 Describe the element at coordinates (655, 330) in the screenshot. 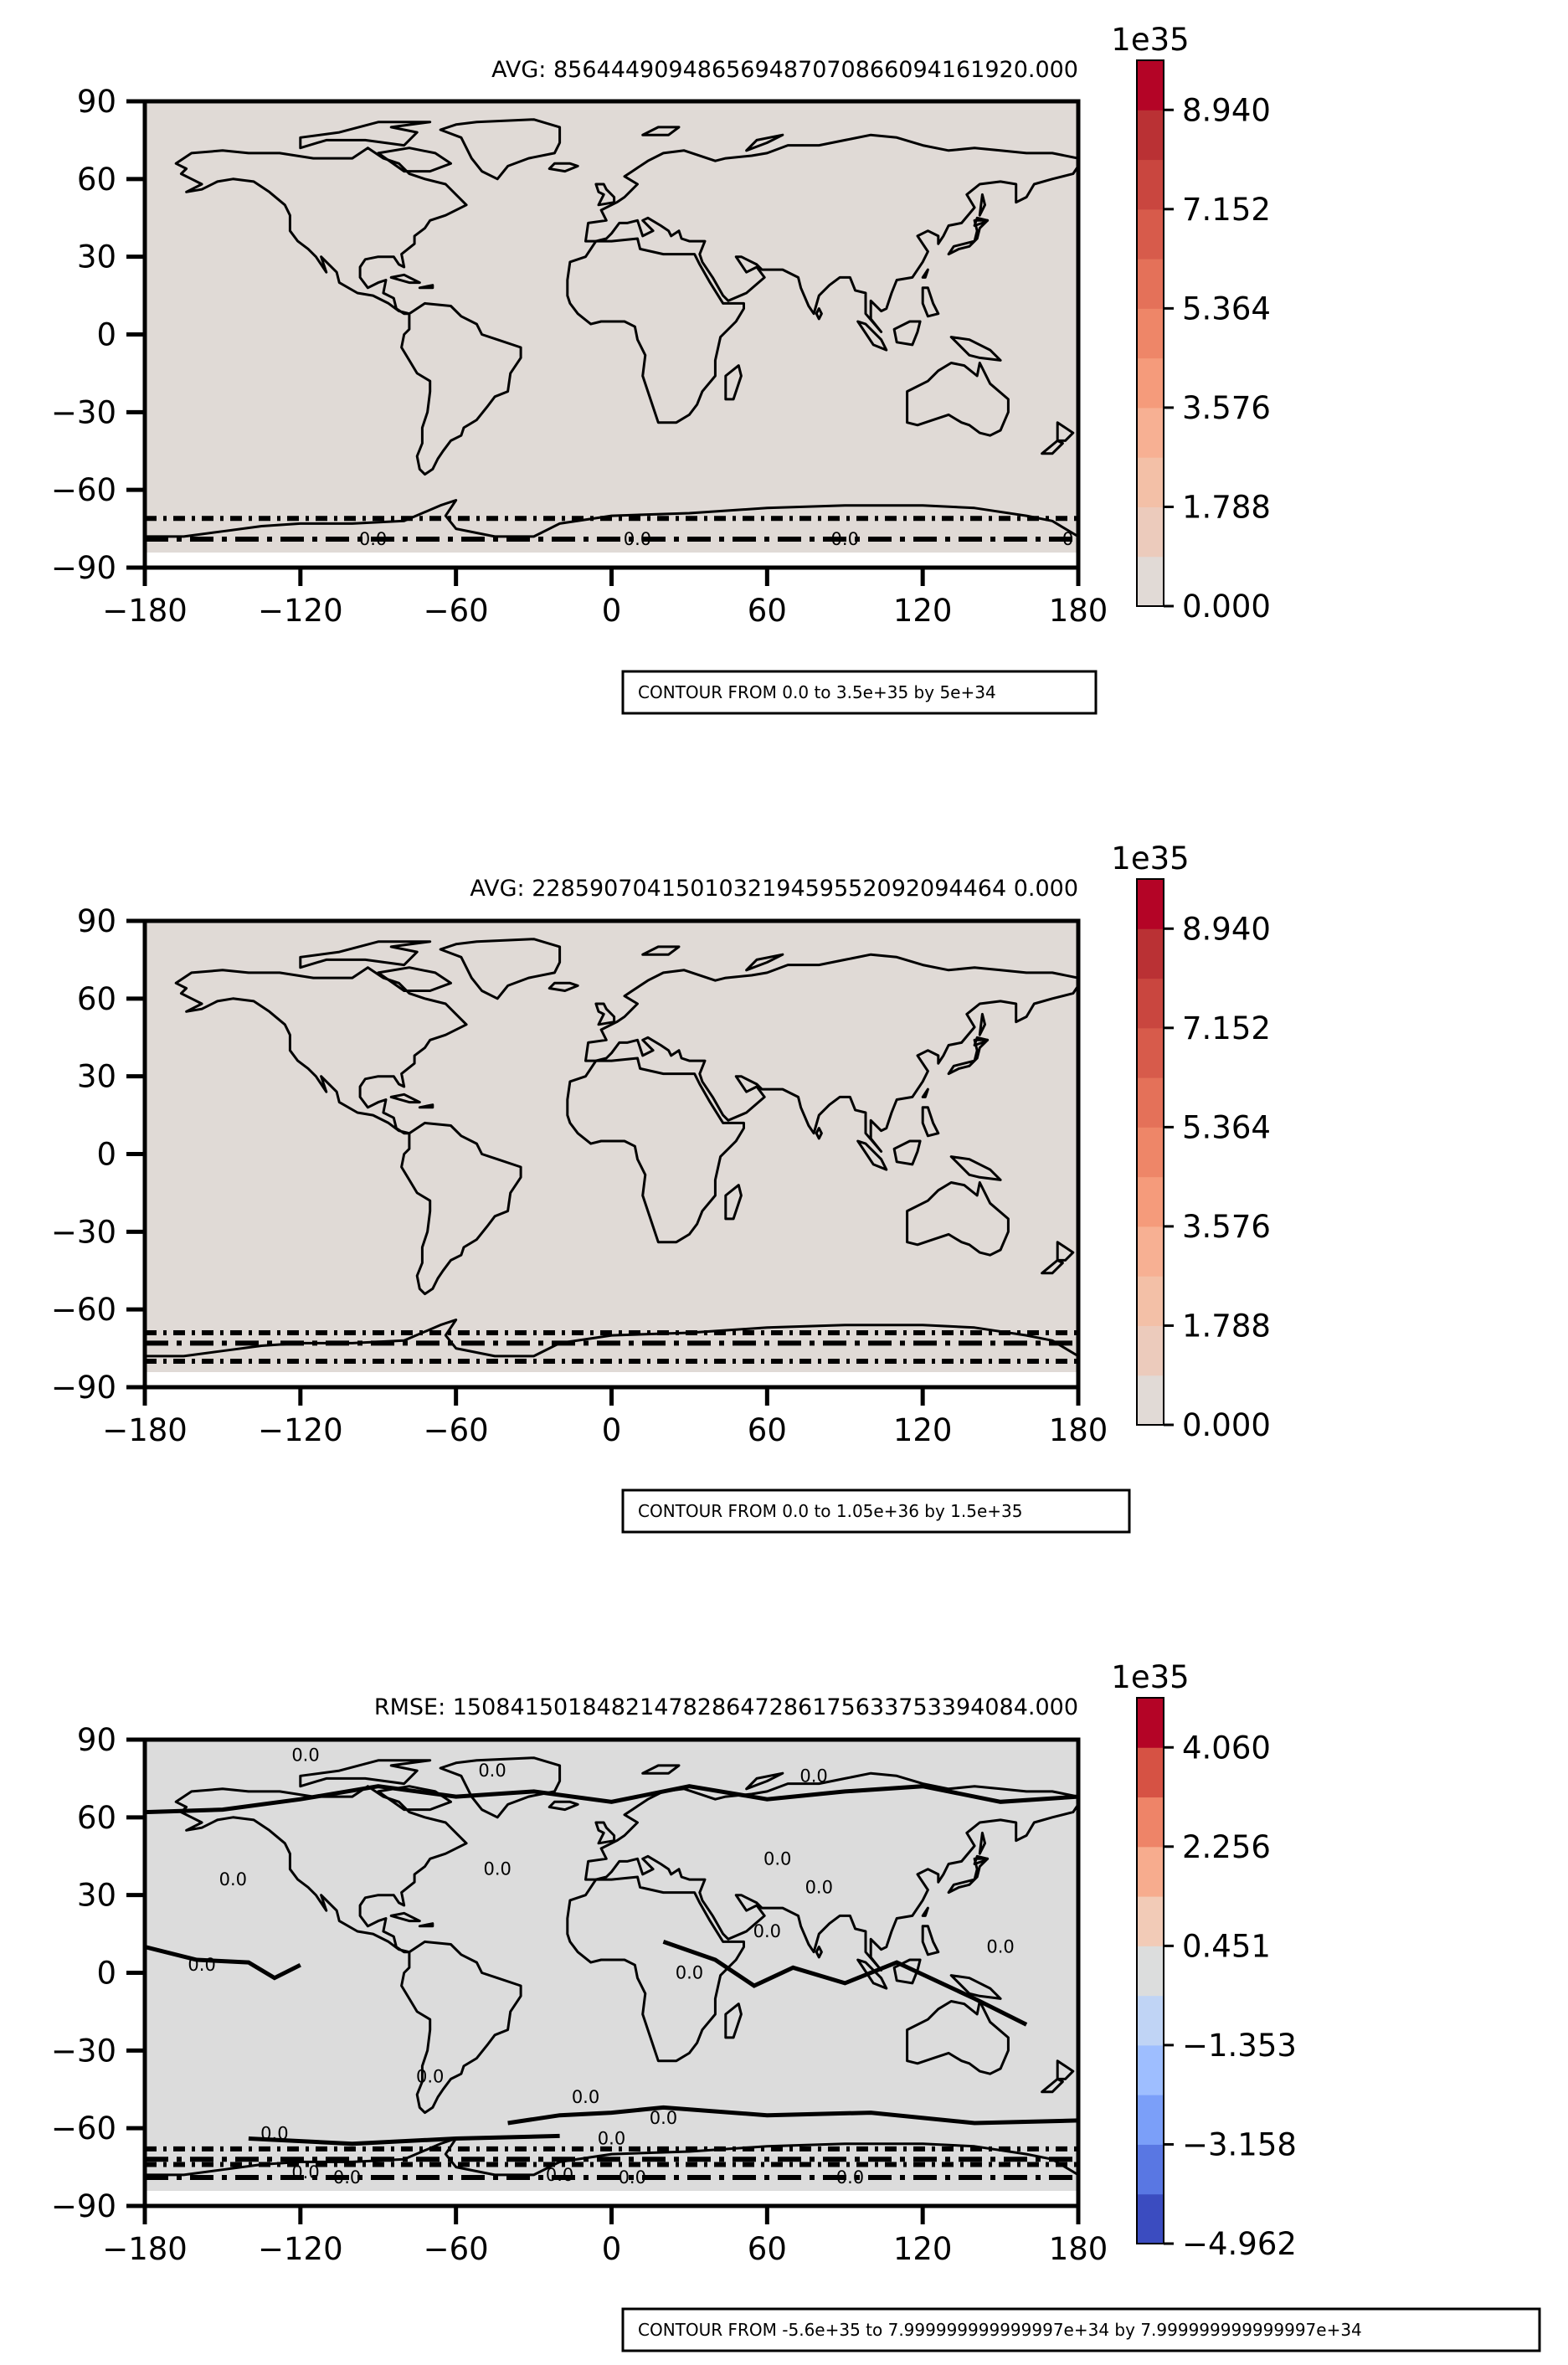

I see `coastline-africa` at that location.